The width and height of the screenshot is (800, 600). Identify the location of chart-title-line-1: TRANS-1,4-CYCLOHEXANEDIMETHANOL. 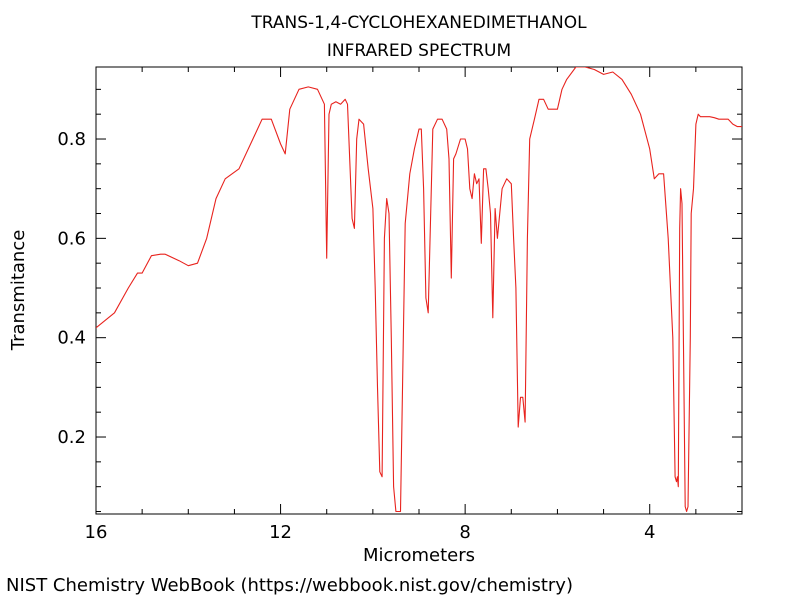
(418, 23).